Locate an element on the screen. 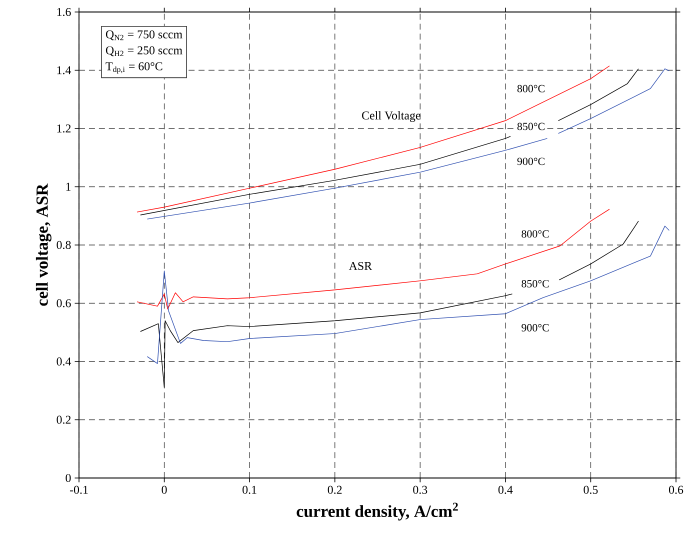 The image size is (685, 544). line-series is located at coordinates (373, 259).